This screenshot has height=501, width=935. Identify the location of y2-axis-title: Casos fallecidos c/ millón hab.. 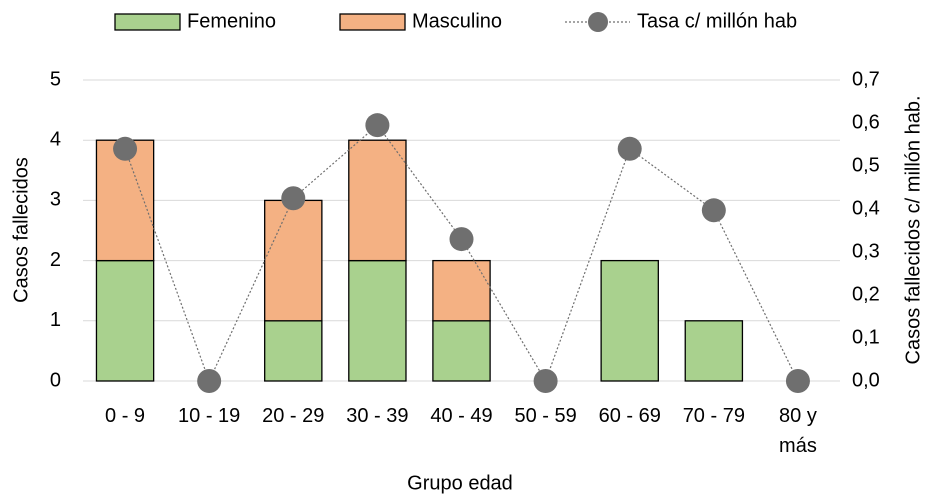
(913, 229).